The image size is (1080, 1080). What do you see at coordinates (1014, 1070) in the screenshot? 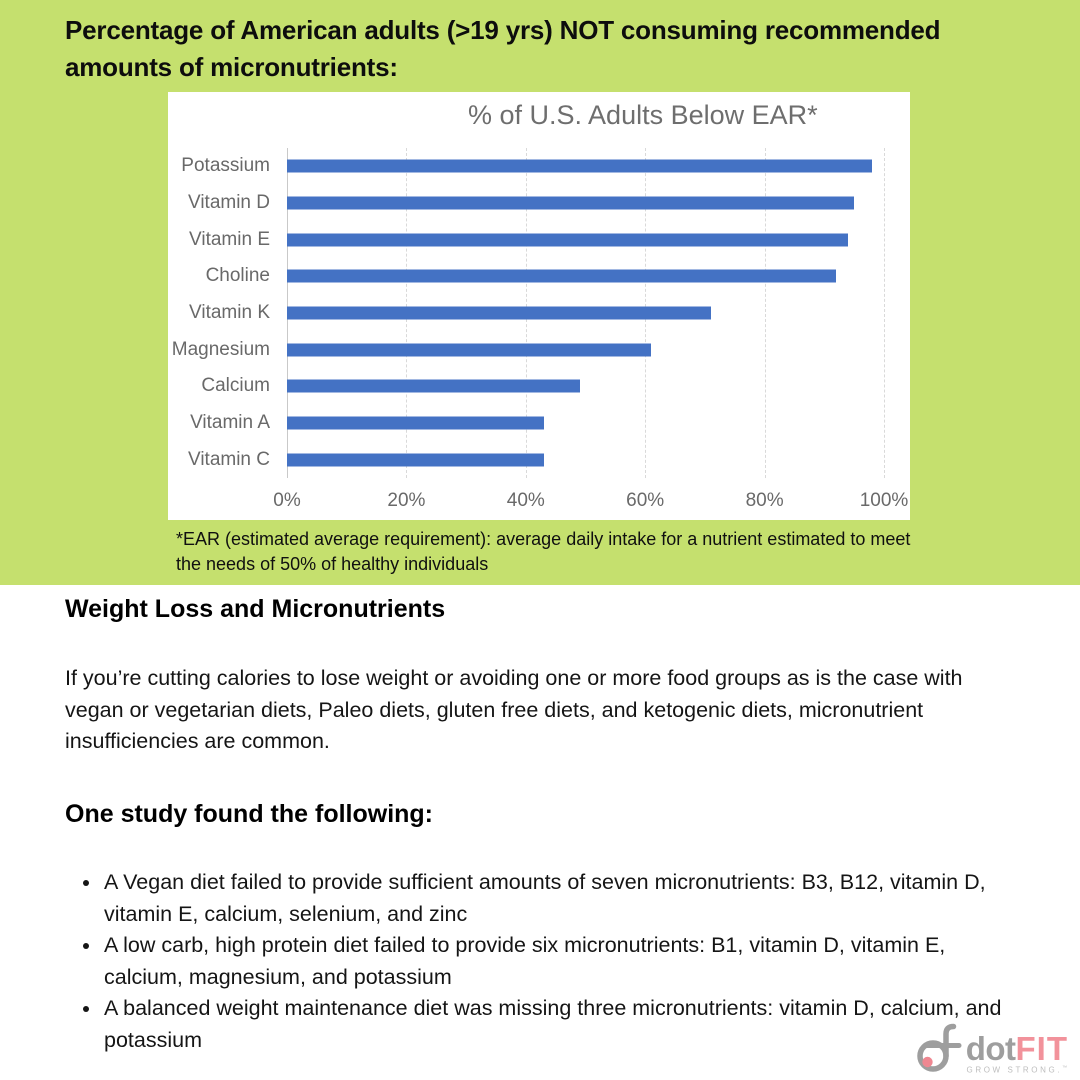
I see `dotfit-tagline-text: GROW STRONG.` at bounding box center [1014, 1070].